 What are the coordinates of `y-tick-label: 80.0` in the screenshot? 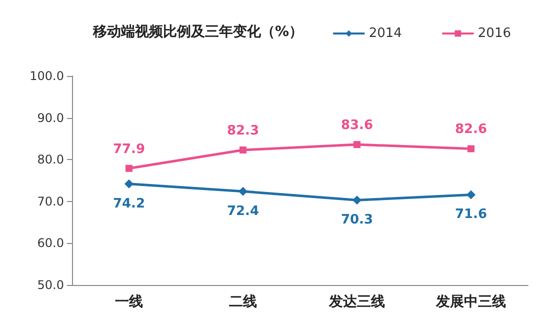 It's located at (50, 159).